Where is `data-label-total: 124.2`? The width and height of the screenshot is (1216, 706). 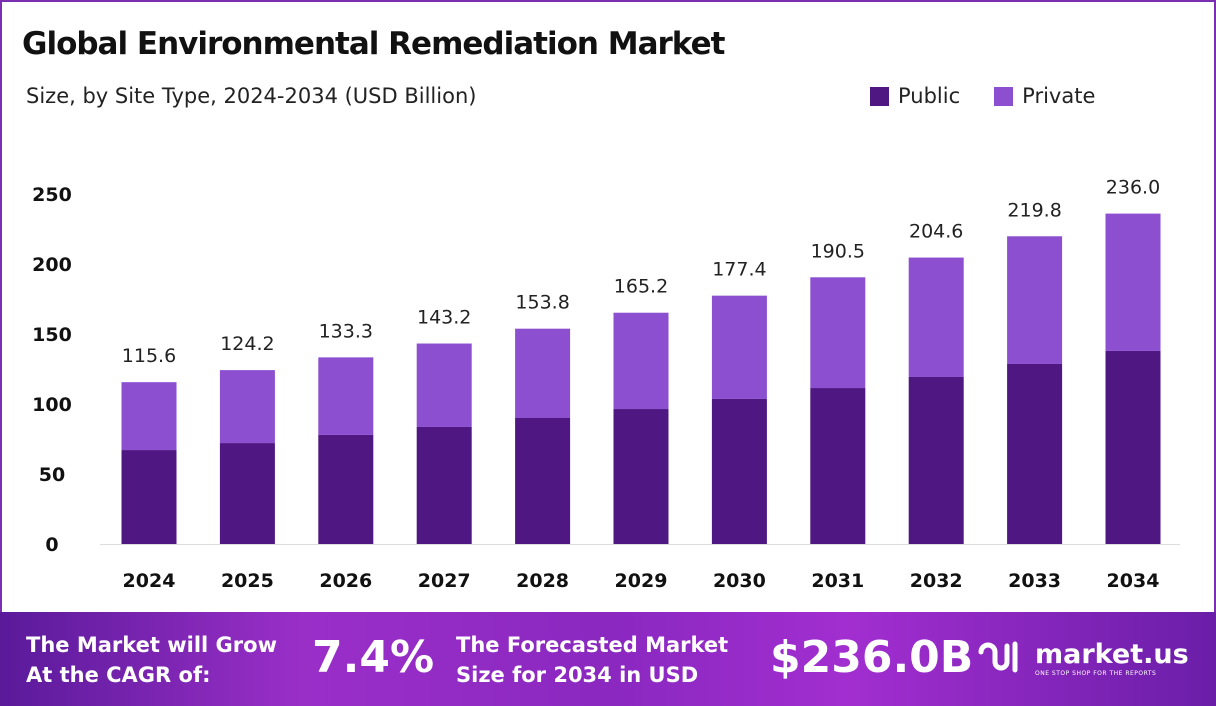
data-label-total: 124.2 is located at coordinates (247, 344).